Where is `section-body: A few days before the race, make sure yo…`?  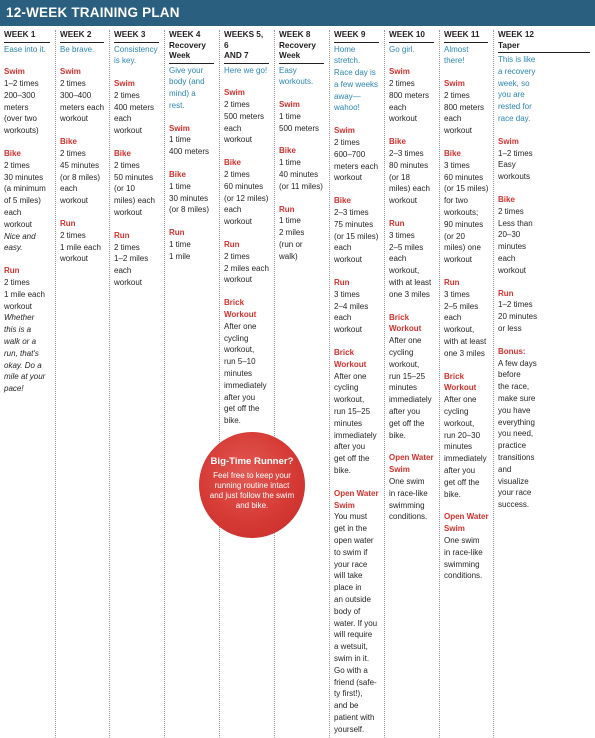 section-body: A few days before the race, make sure yo… is located at coordinates (517, 434).